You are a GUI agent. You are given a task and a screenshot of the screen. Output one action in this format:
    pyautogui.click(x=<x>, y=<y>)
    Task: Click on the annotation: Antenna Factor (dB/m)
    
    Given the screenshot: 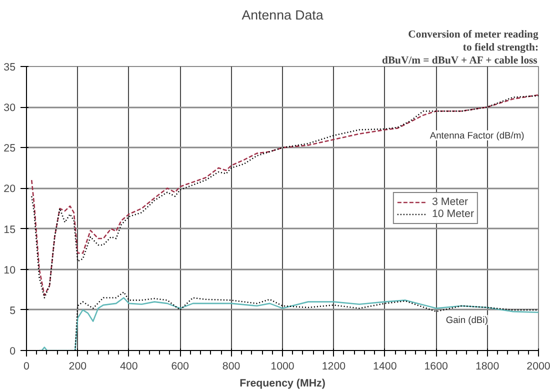 What is the action you would take?
    pyautogui.click(x=477, y=135)
    